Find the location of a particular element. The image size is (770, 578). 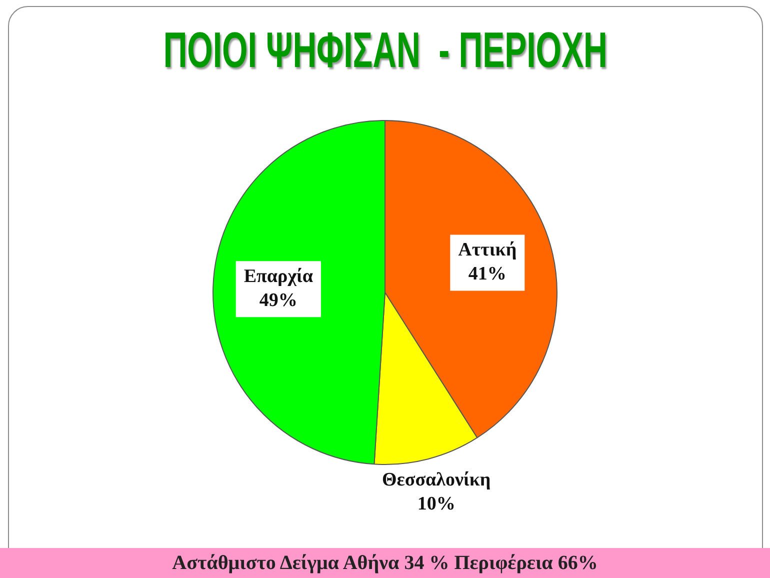

data-label: 49% is located at coordinates (278, 301).